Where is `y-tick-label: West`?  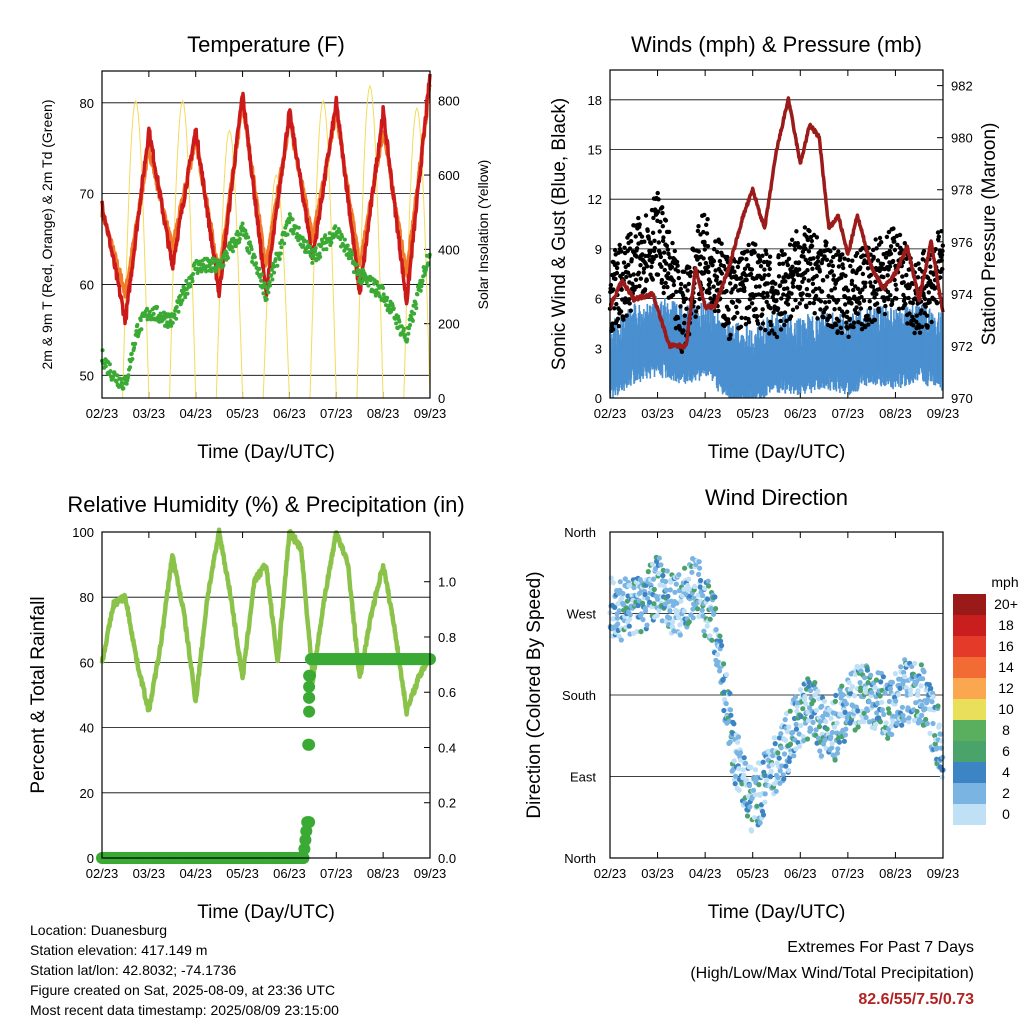
y-tick-label: West is located at coordinates (582, 614).